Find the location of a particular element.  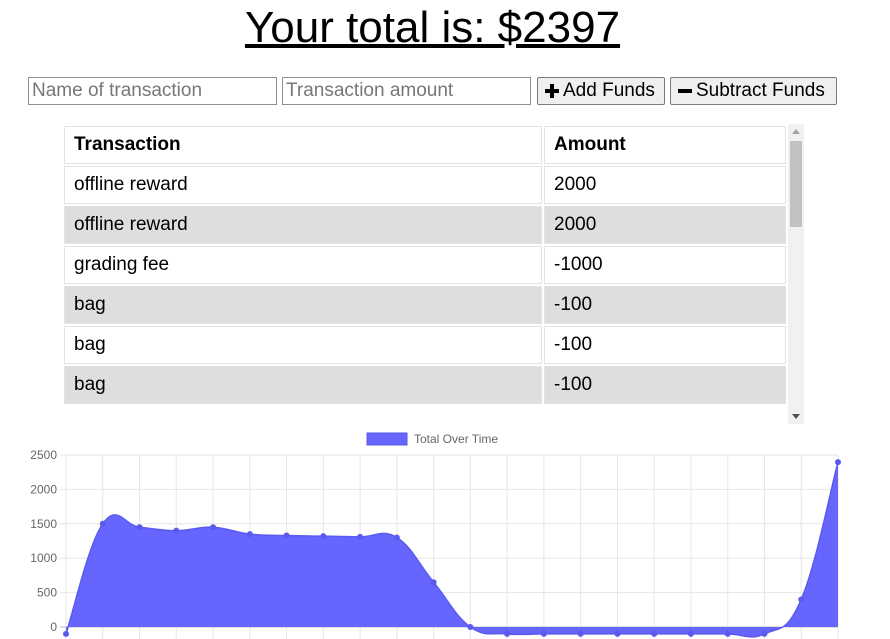

plus-icon is located at coordinates (552, 91).